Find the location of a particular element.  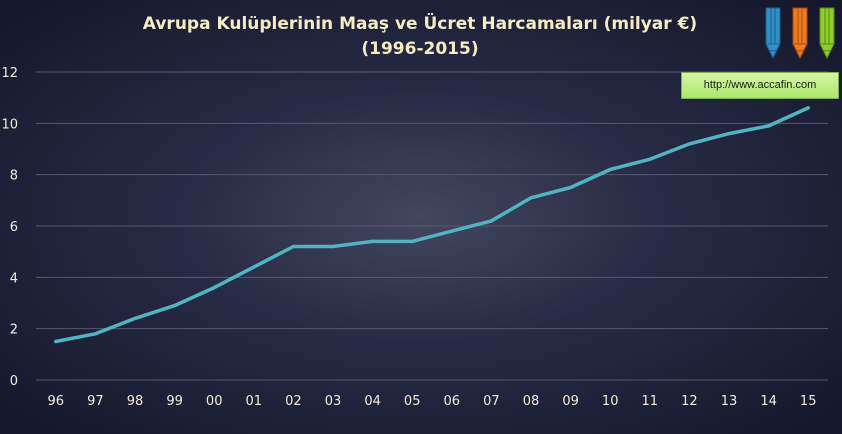

x-tick-label: 04 is located at coordinates (372, 401).